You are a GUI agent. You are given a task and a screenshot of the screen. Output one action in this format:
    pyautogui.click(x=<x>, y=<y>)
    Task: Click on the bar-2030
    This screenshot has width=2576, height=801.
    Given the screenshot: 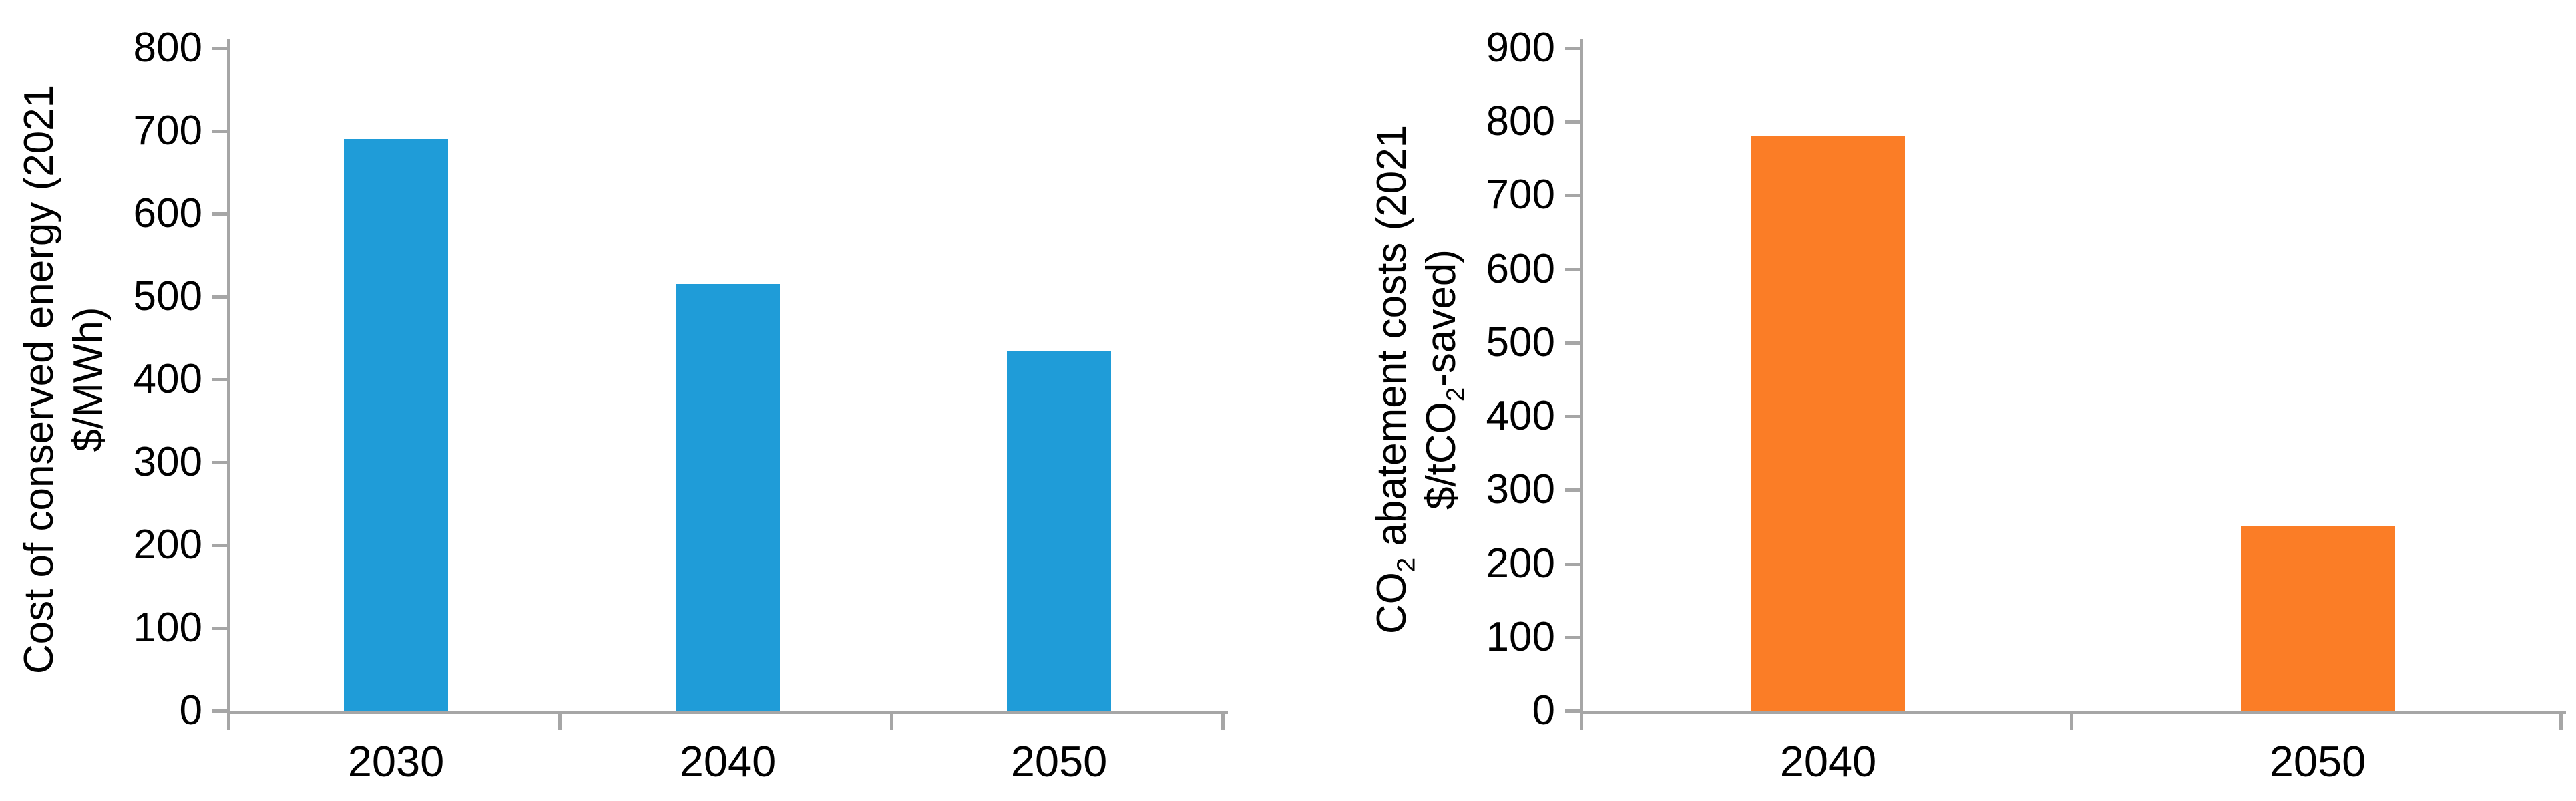 What is the action you would take?
    pyautogui.click(x=396, y=425)
    